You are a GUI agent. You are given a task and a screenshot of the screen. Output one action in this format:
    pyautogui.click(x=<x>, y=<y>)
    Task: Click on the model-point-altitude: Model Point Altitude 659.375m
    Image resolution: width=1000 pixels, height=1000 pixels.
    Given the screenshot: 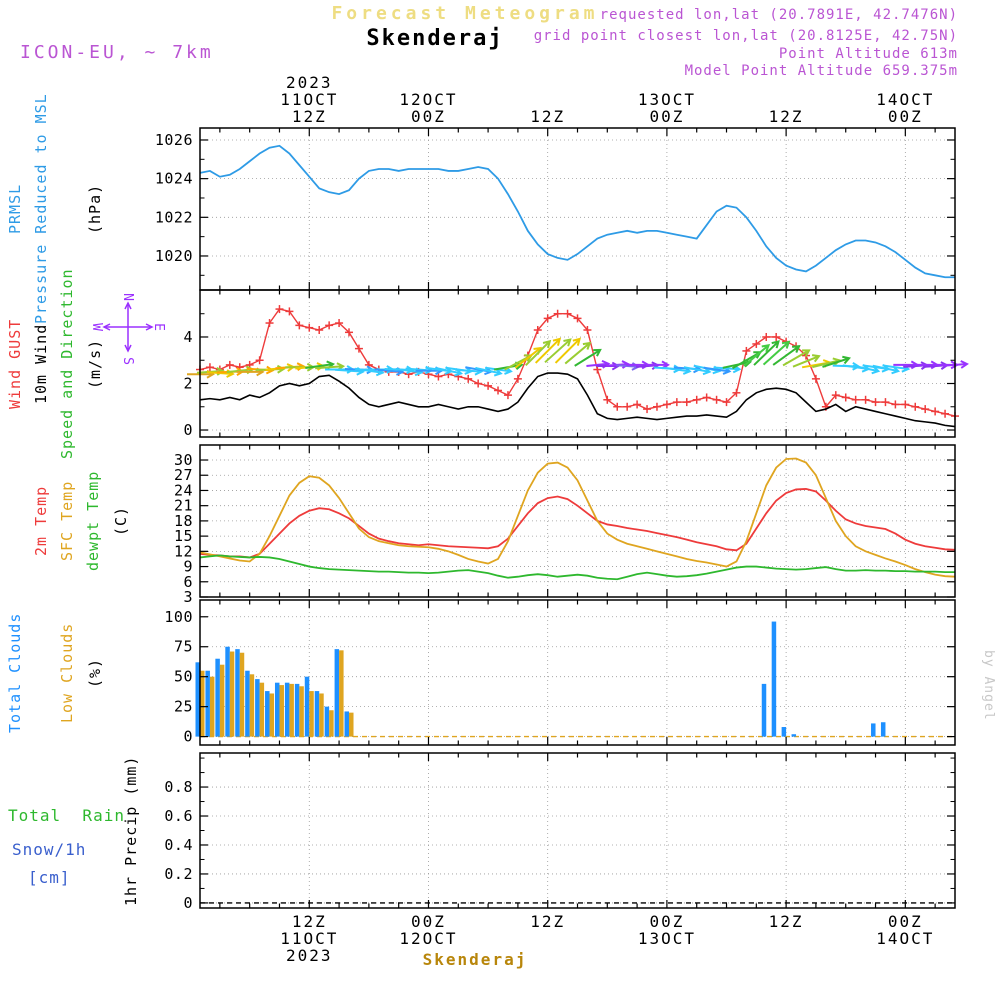 What is the action you would take?
    pyautogui.click(x=821, y=71)
    